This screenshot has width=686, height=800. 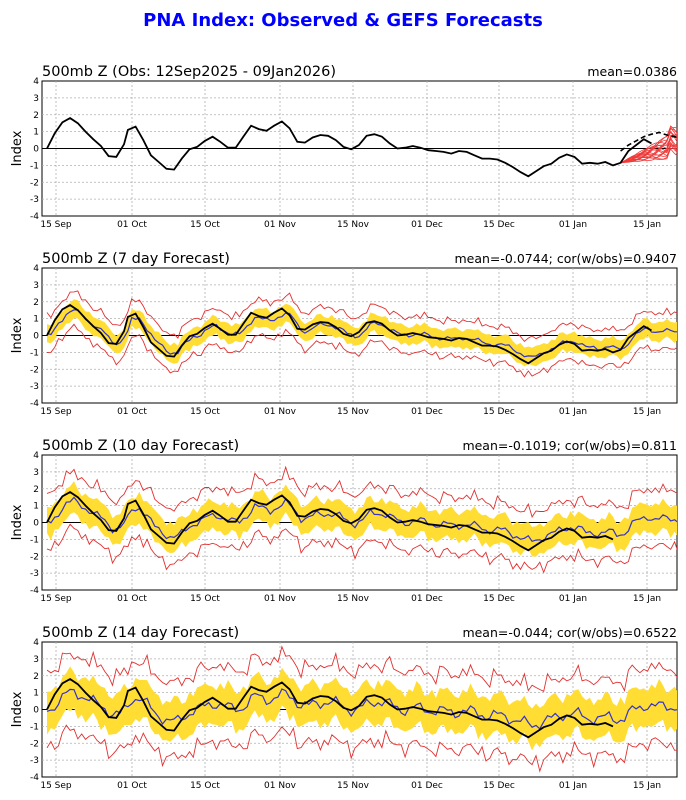 I want to click on panel-title: 500mb Z (7 day Forecast), so click(x=136, y=259).